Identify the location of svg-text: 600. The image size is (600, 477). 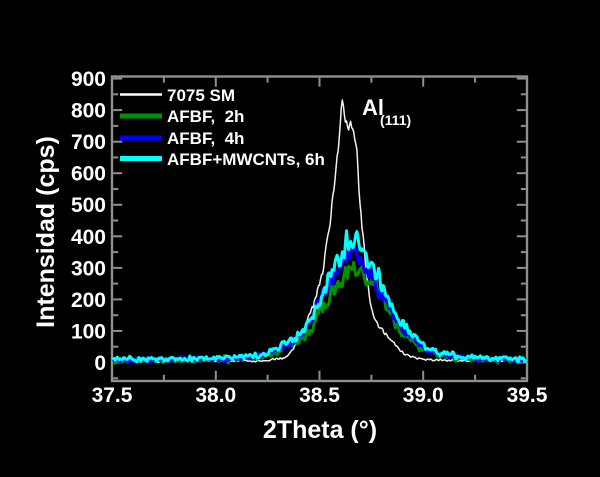
(88, 174).